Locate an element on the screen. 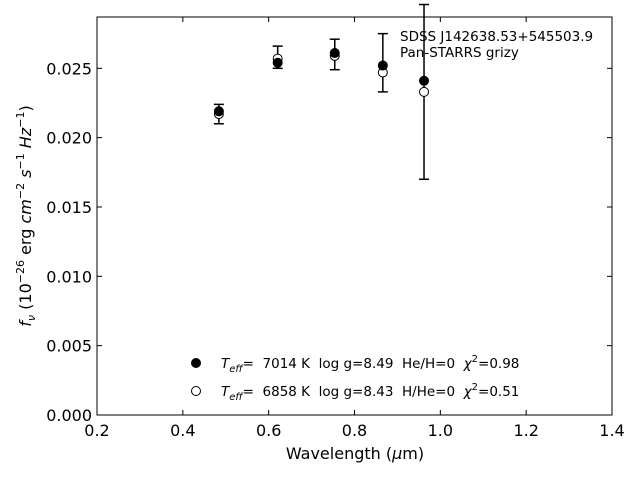 The image size is (640, 480). x-tick-label: 0.2 is located at coordinates (96, 430).